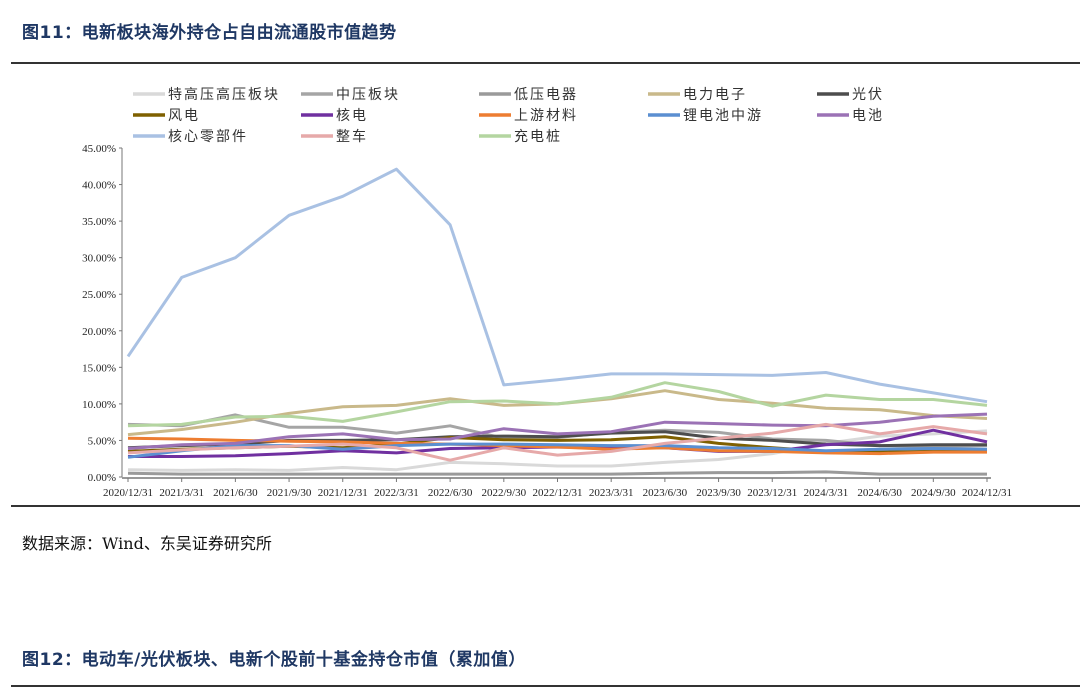 The height and width of the screenshot is (699, 1080). I want to click on x-tick-label: 2023/6/30, so click(665, 493).